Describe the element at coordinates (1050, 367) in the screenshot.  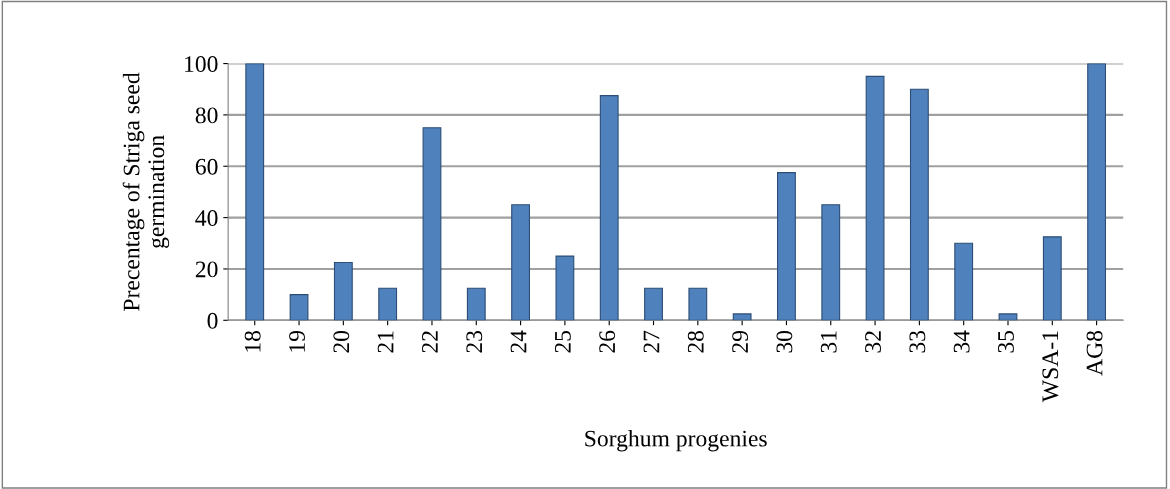
I see `x-tick-label: WSA-1` at that location.